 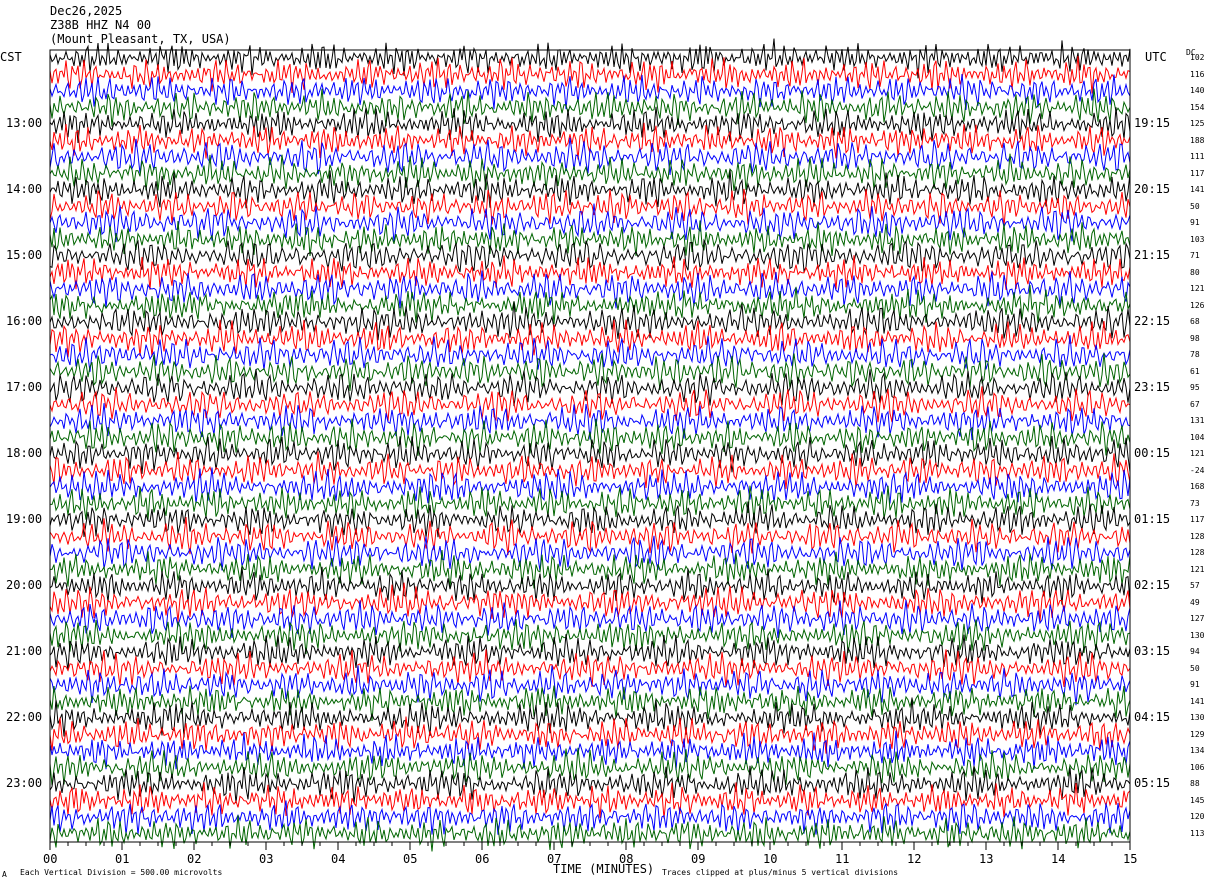 I want to click on dc-offset-label: -24, so click(x=1197, y=470).